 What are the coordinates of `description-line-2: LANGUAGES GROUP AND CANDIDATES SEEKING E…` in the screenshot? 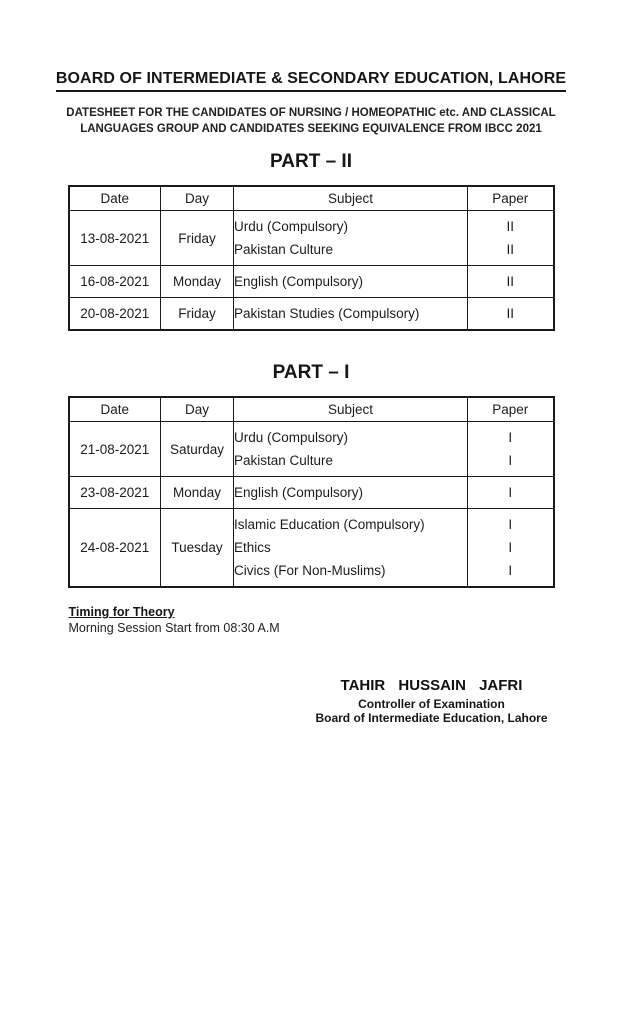 It's located at (311, 129).